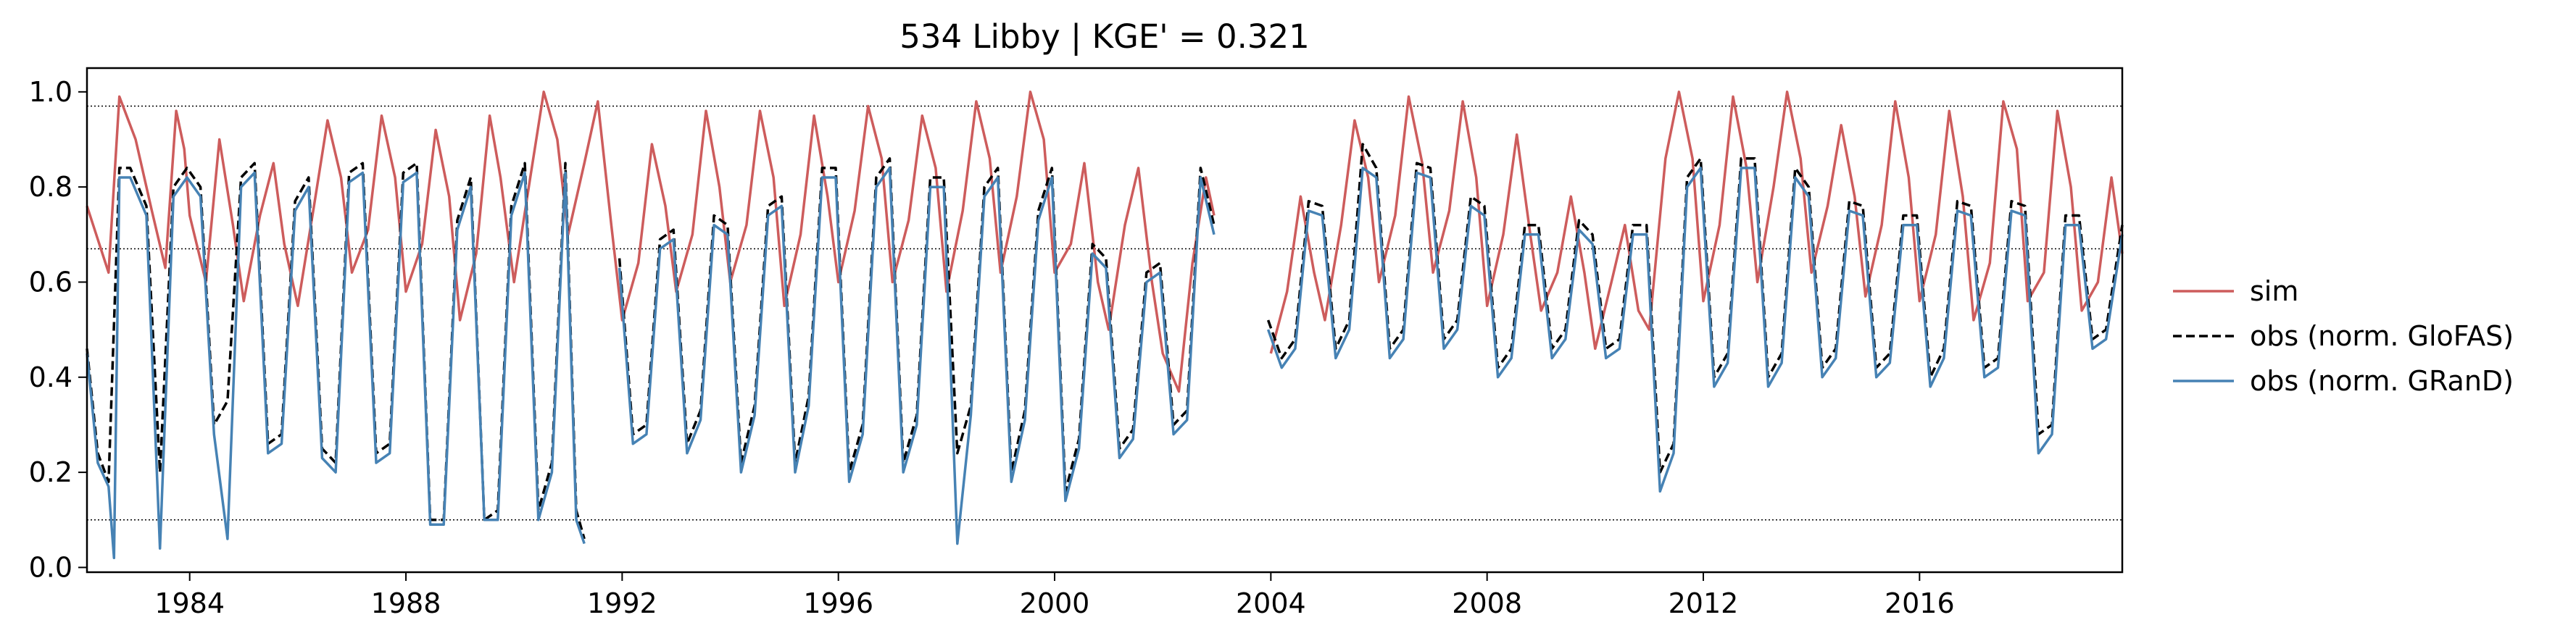 This screenshot has width=2576, height=641. What do you see at coordinates (2274, 291) in the screenshot?
I see `legend-label: sim` at bounding box center [2274, 291].